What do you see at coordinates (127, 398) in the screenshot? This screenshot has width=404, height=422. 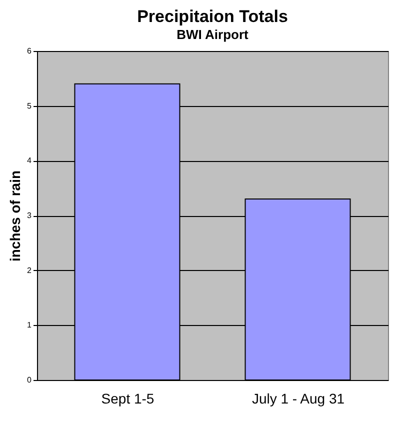 I see `x-tick-label: Sept 1-5` at bounding box center [127, 398].